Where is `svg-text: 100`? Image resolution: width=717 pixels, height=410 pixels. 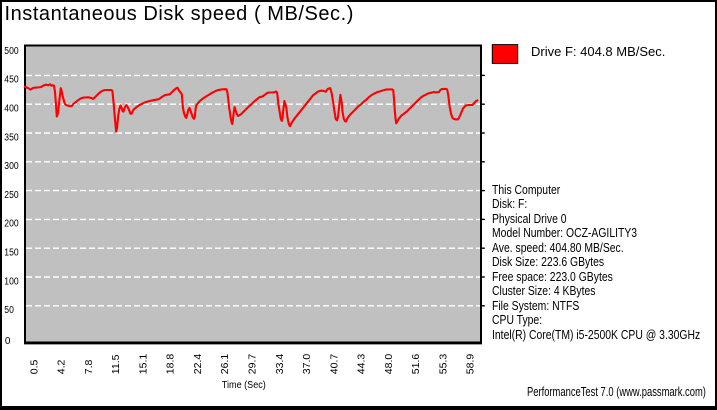 svg-text: 100 is located at coordinates (11, 281).